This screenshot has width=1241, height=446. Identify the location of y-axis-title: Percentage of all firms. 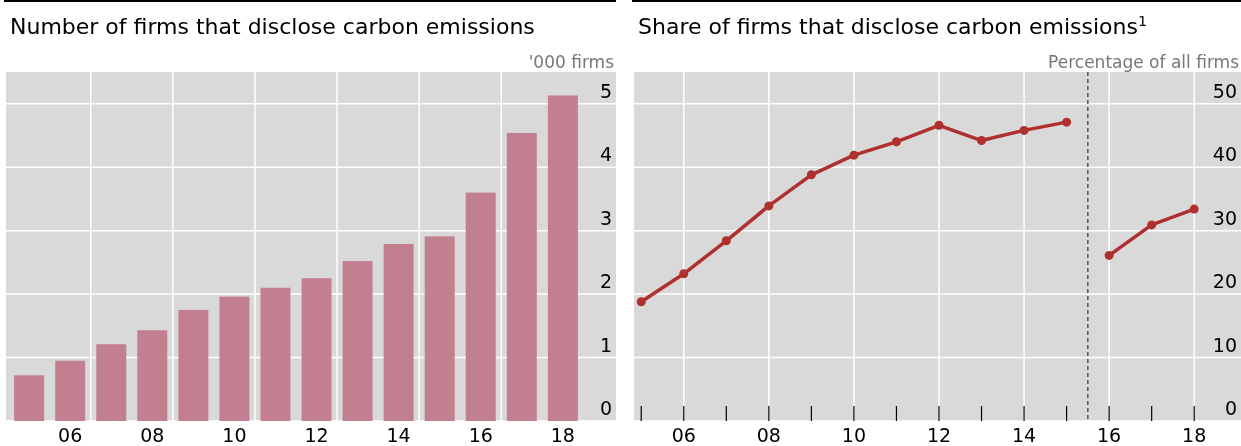
(1144, 62).